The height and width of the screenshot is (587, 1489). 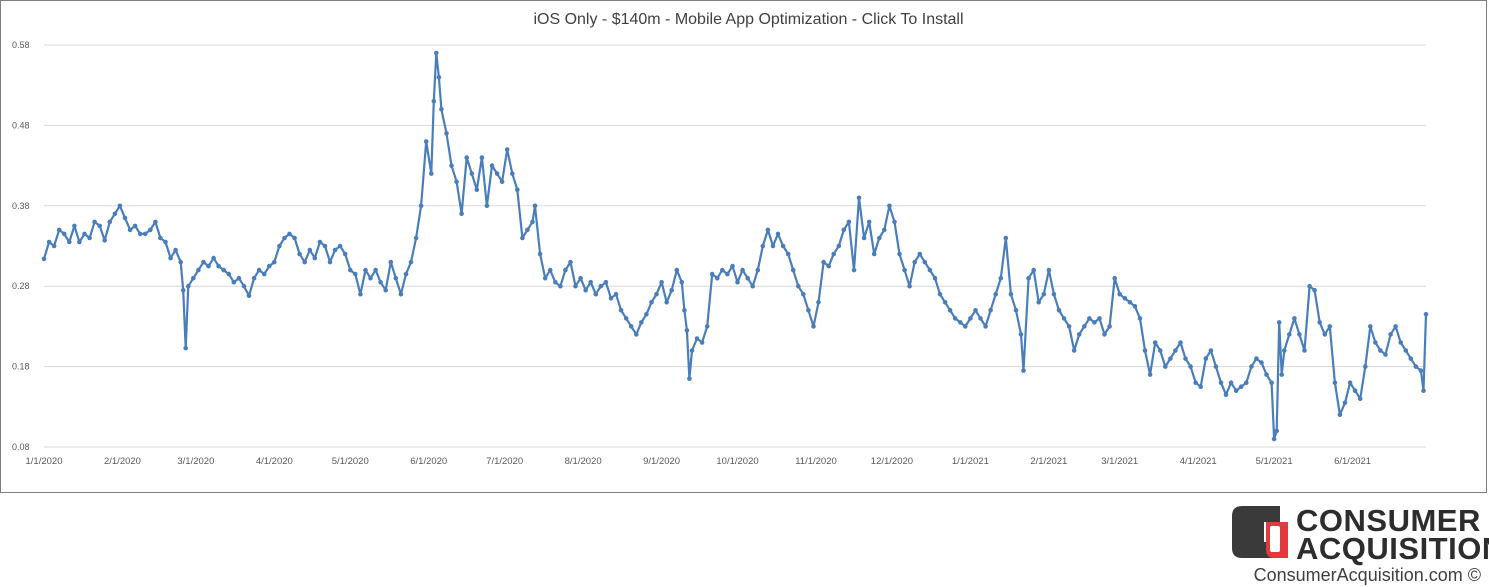 What do you see at coordinates (504, 461) in the screenshot?
I see `x-tick-label: 7/1/2020` at bounding box center [504, 461].